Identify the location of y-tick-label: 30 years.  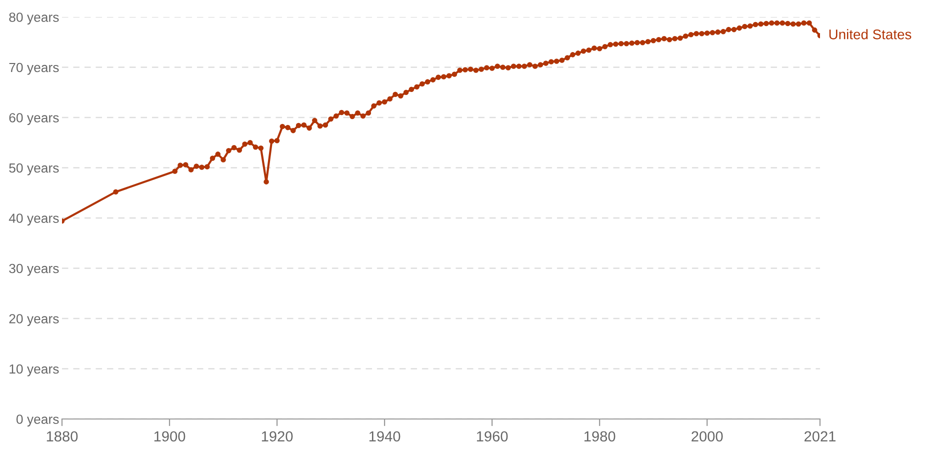
(34, 270).